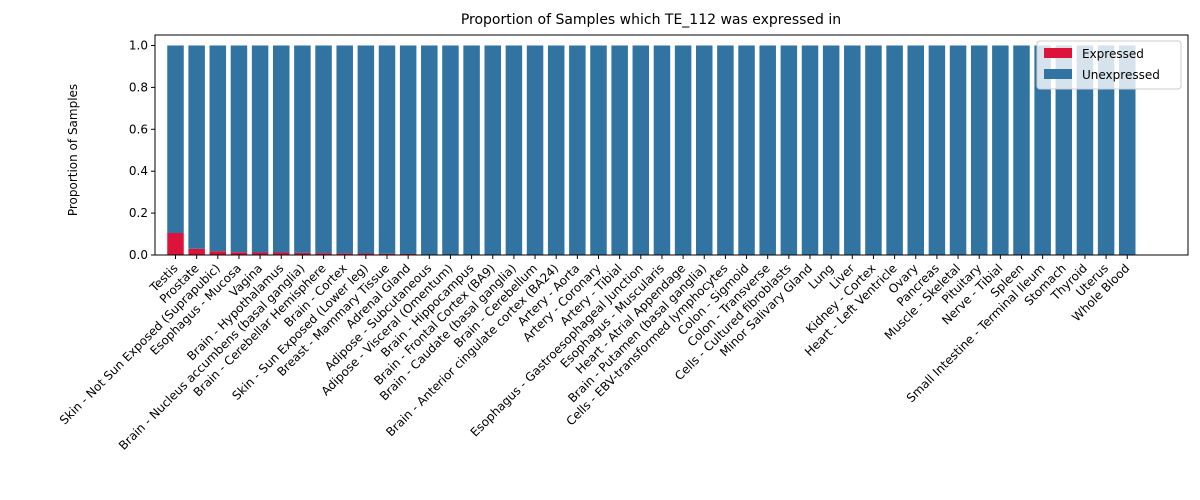 This screenshot has width=1200, height=500. I want to click on y-tick-label: 0.0, so click(138, 255).